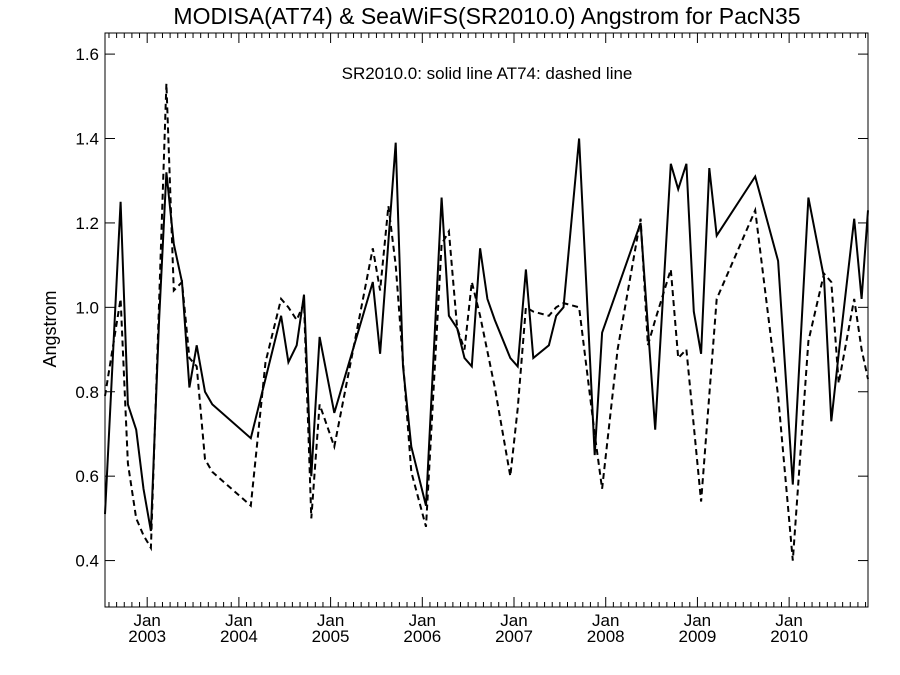 The image size is (900, 675). Describe the element at coordinates (87, 476) in the screenshot. I see `y-tick-label: 0.6` at that location.